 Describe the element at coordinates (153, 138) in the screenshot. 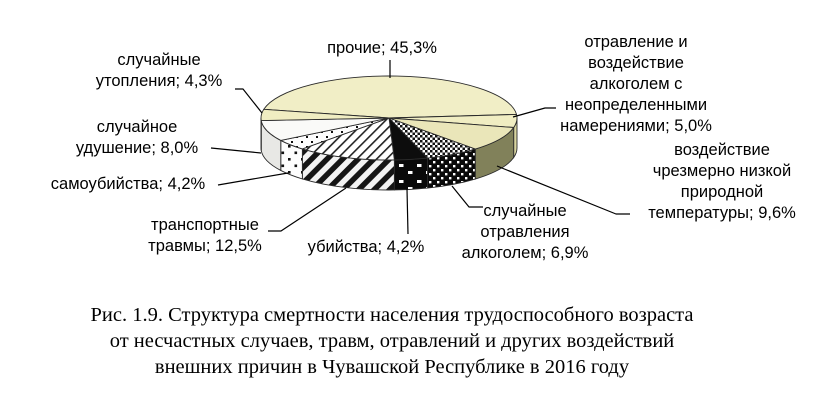

I see `callout-udushenie: случайное удушение; 8,0%` at that location.